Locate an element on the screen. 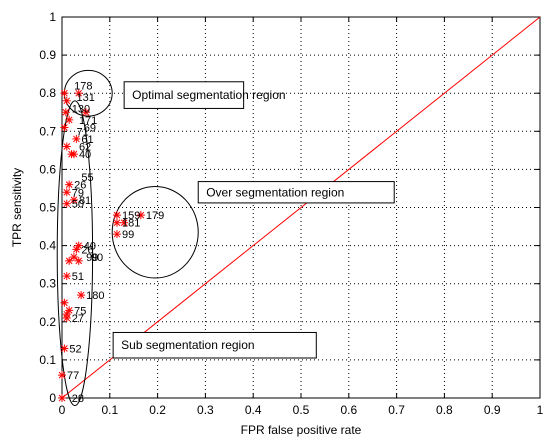  data-point-label: 28 is located at coordinates (78, 399).